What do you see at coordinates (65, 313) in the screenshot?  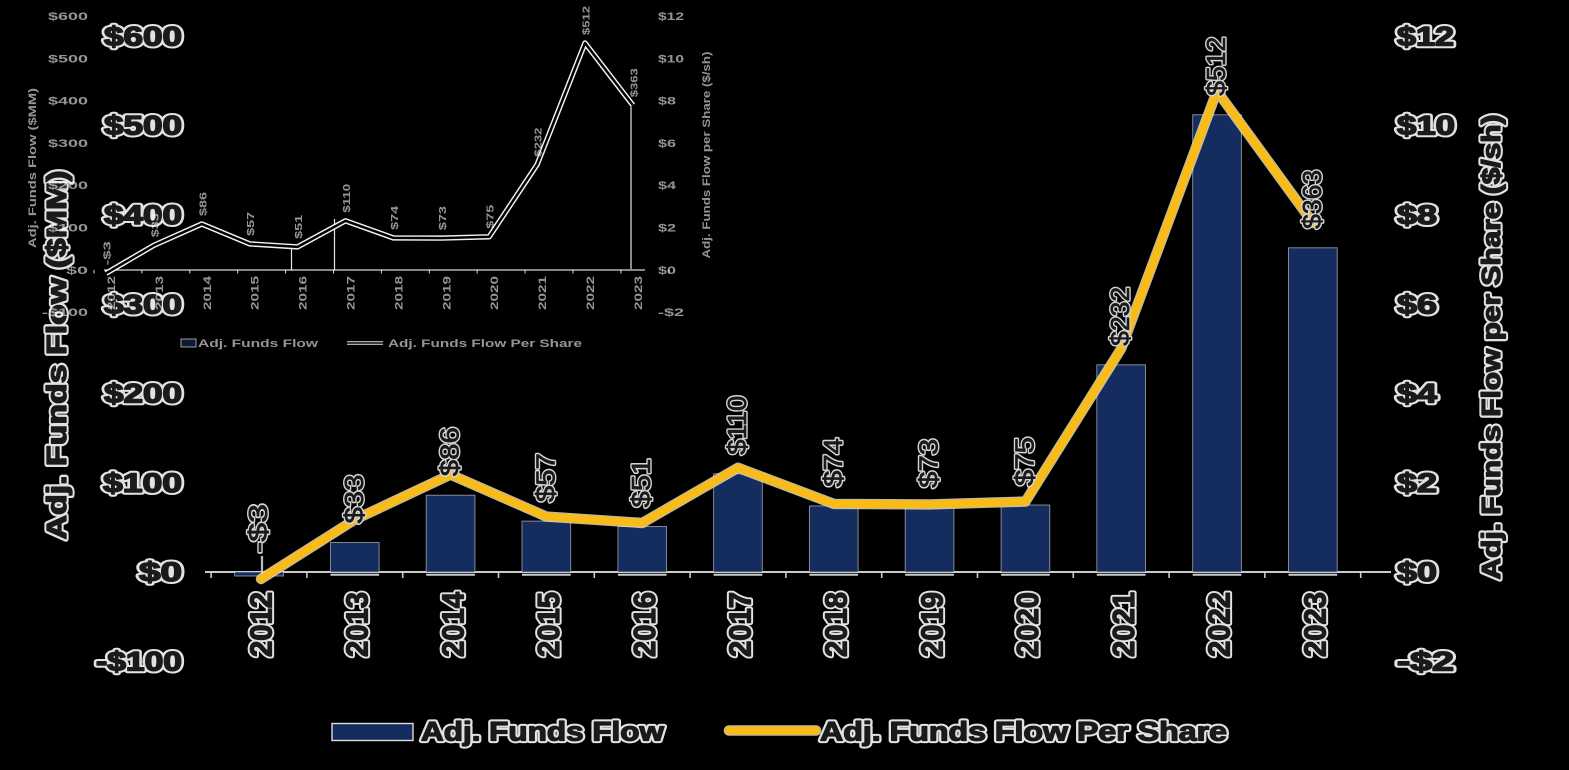 I see `svg-text: -$100` at bounding box center [65, 313].